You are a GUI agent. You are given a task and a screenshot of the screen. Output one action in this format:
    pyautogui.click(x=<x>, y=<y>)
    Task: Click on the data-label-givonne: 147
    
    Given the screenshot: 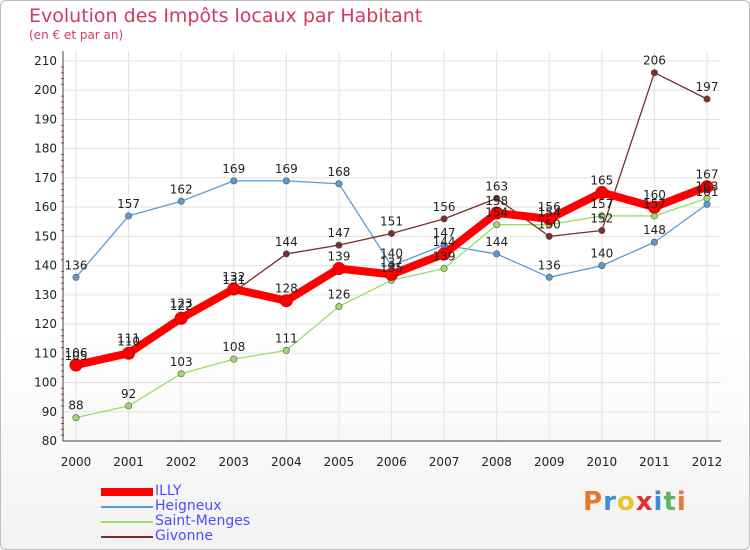 What is the action you would take?
    pyautogui.click(x=338, y=233)
    